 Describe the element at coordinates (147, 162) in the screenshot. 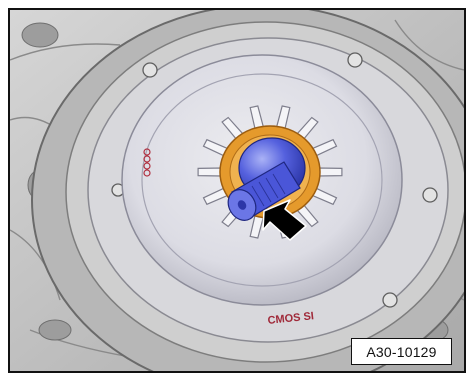

I see `brand-rings-logo-icon` at that location.